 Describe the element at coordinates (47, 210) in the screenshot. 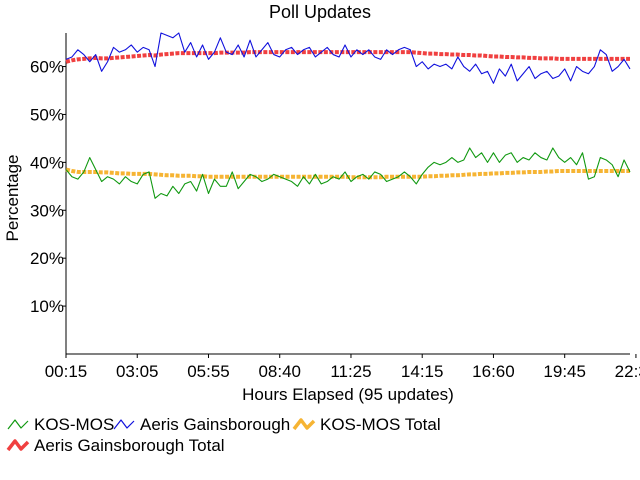

I see `y-tick-label: 30%` at that location.